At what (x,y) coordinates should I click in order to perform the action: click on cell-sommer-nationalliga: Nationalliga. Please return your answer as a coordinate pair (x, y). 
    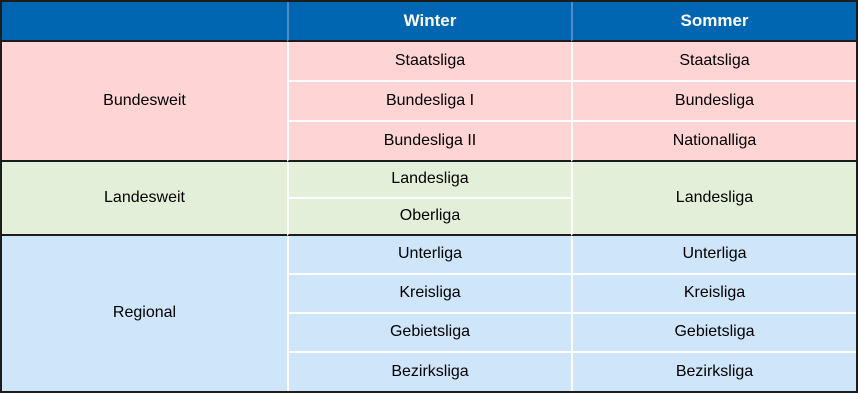
    Looking at the image, I should click on (713, 142).